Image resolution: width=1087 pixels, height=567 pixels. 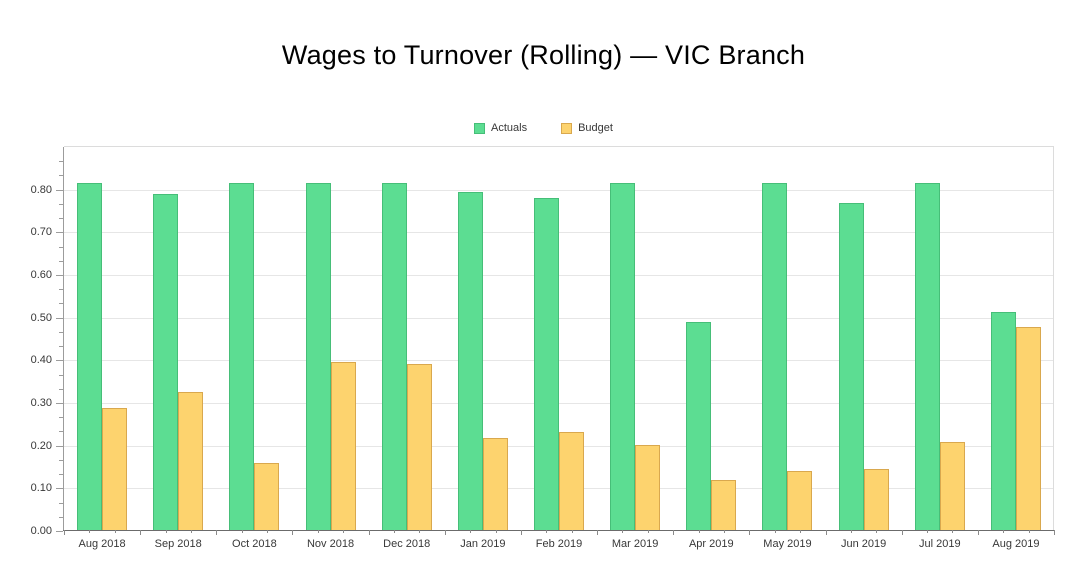 What do you see at coordinates (41, 488) in the screenshot?
I see `y-axis-label: 0.10` at bounding box center [41, 488].